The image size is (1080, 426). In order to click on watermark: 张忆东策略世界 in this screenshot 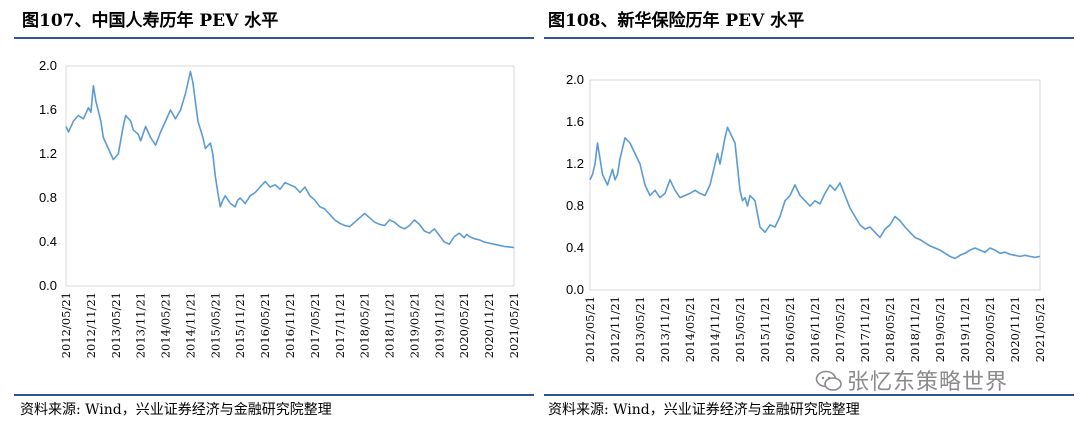, I will do `click(911, 380)`.